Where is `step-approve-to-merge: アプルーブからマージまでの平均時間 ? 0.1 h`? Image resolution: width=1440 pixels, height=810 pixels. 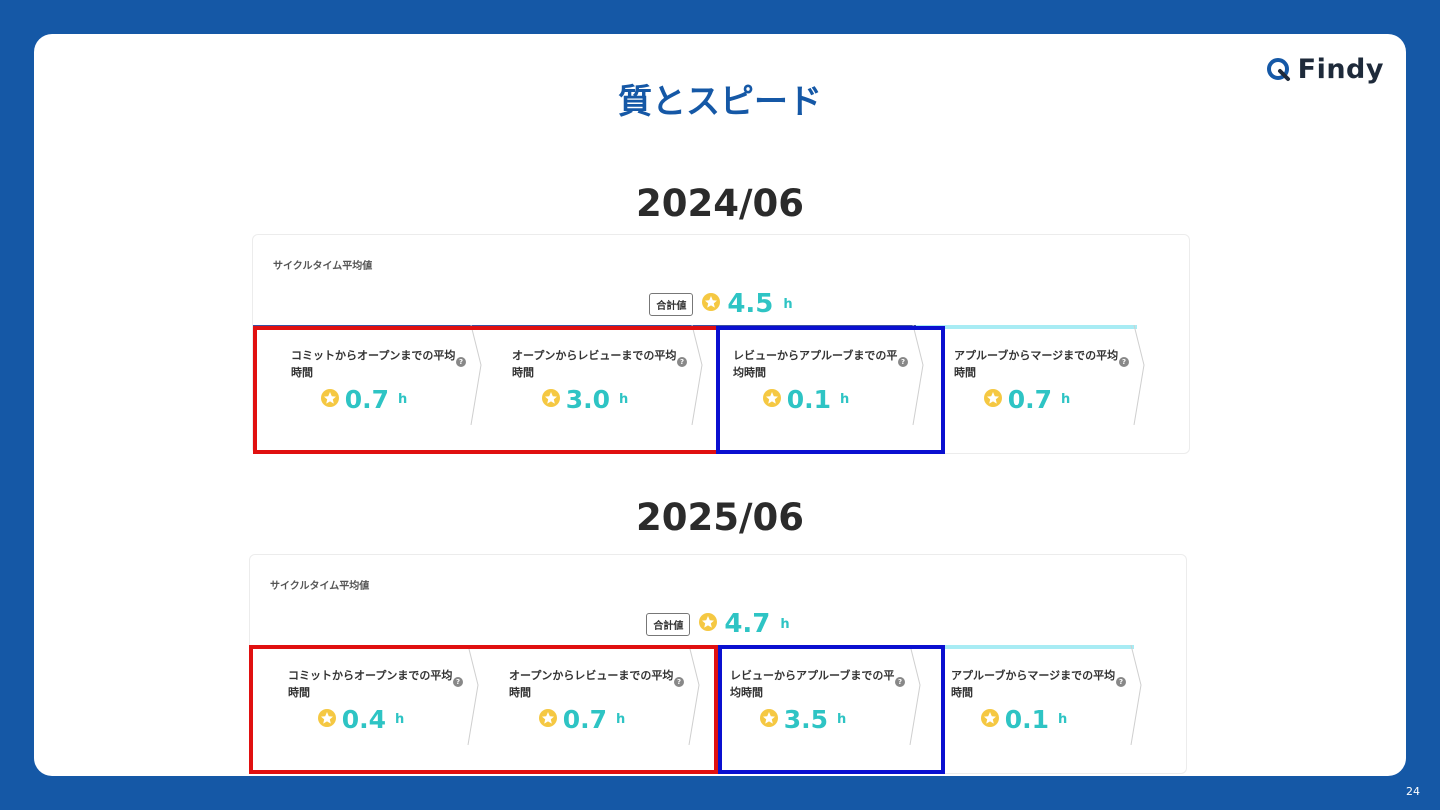
step-approve-to-merge: アプルーブからマージまでの平均時間 ? 0.1 h is located at coordinates (1027, 709).